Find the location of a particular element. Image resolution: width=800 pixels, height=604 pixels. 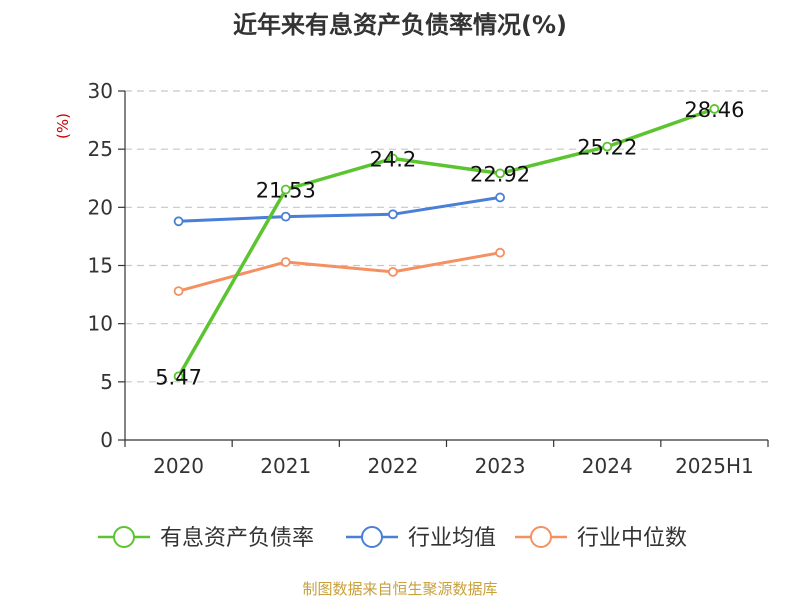

legend: 有息资产负债率 行业均值 行业中位数 is located at coordinates (392, 538).